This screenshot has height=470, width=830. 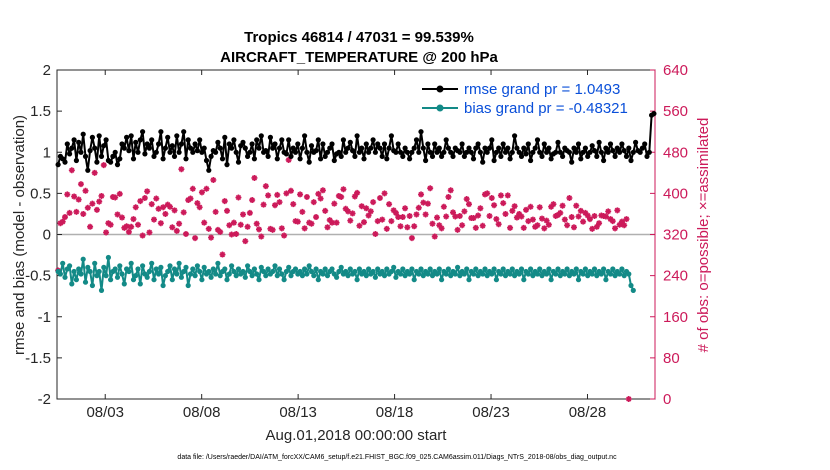 I want to click on right-tick-label: 80, so click(x=671, y=358).